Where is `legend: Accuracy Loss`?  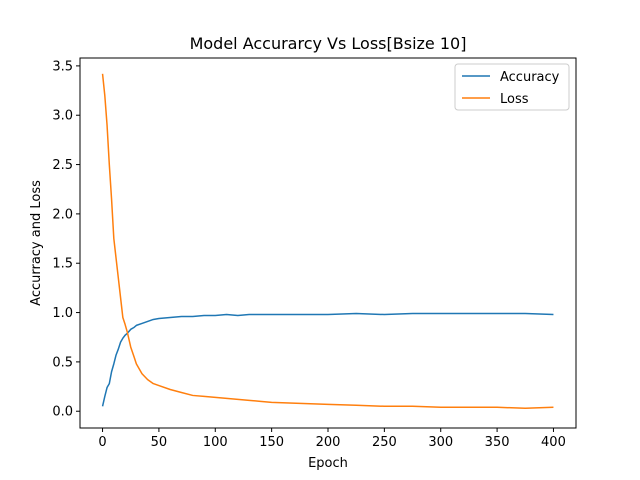 legend: Accuracy Loss is located at coordinates (512, 87).